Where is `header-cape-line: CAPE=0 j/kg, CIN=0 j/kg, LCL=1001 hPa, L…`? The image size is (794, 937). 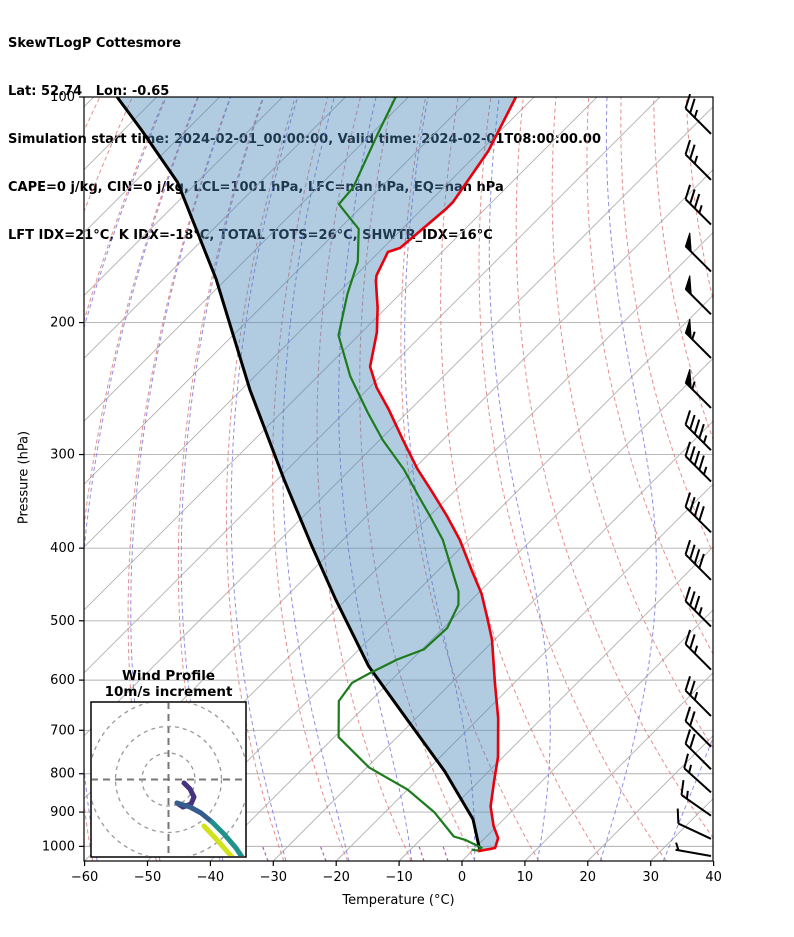
header-cape-line: CAPE=0 j/kg, CIN=0 j/kg, LCL=1001 hPa, L… is located at coordinates (256, 187).